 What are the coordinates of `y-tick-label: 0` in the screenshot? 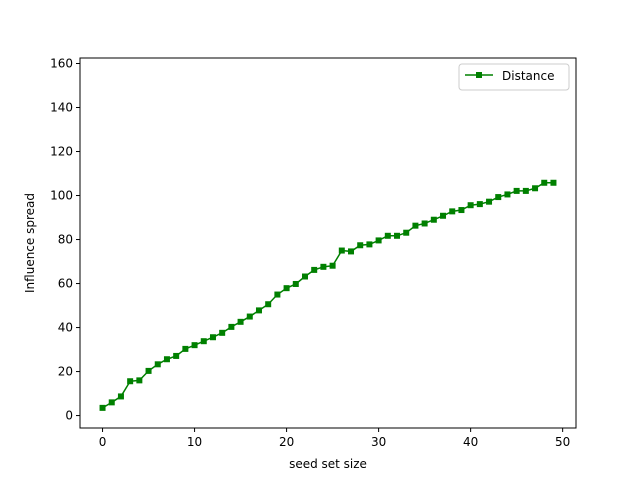 It's located at (69, 416).